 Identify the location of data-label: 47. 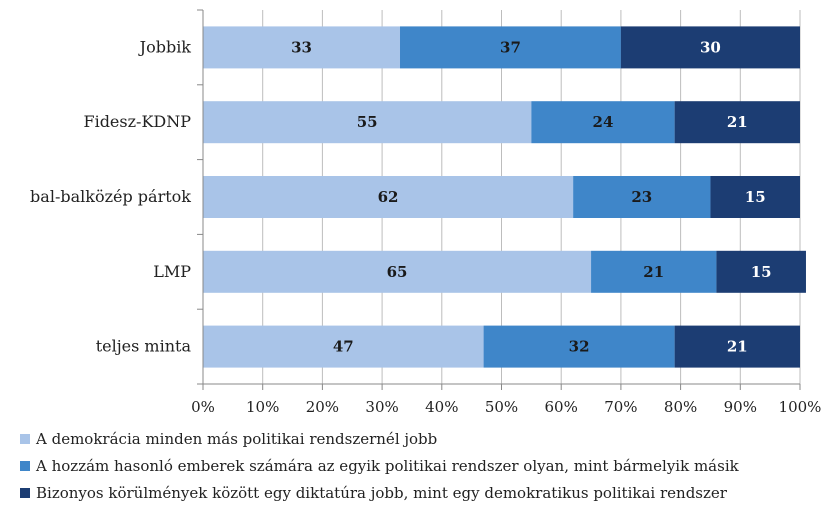
(343, 347).